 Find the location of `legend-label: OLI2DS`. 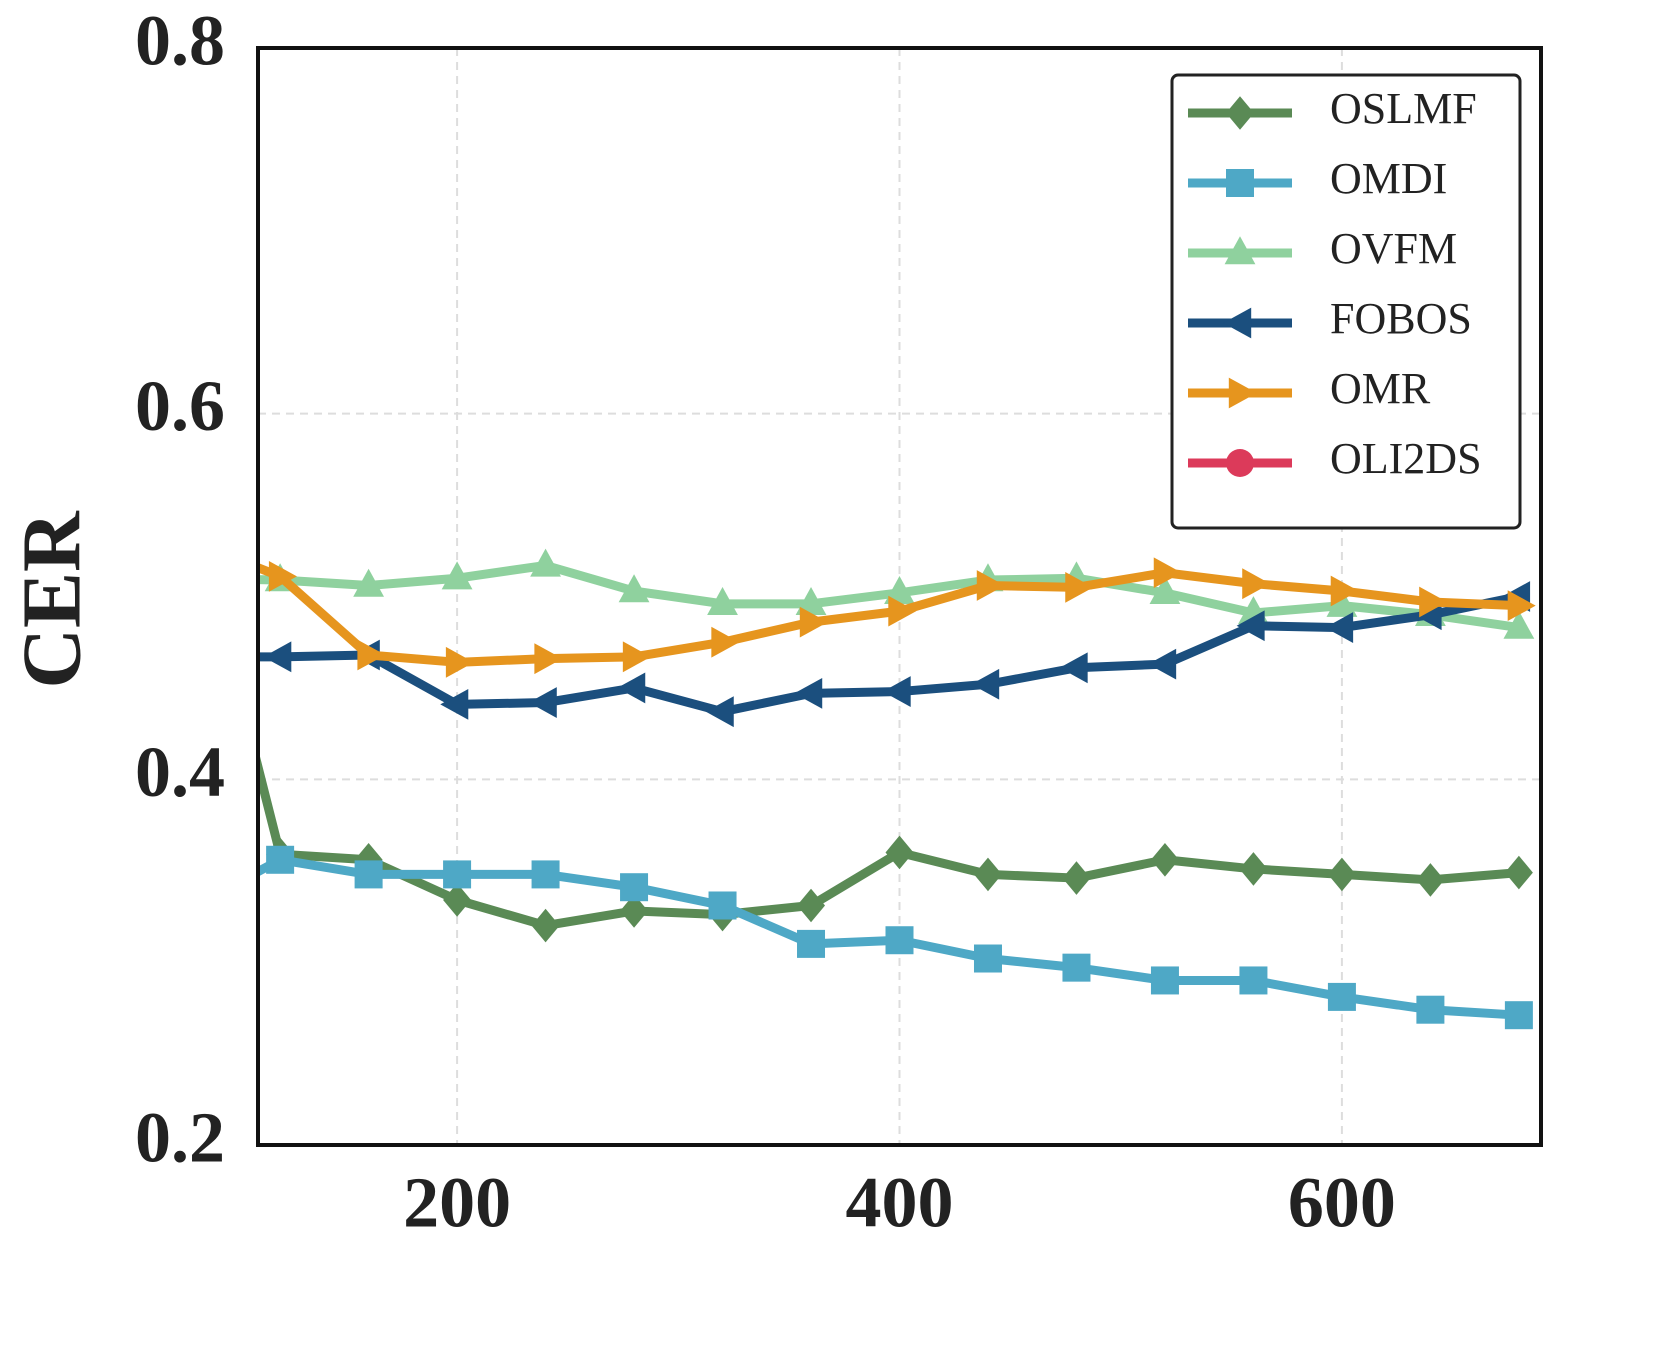

legend-label: OLI2DS is located at coordinates (1406, 458).